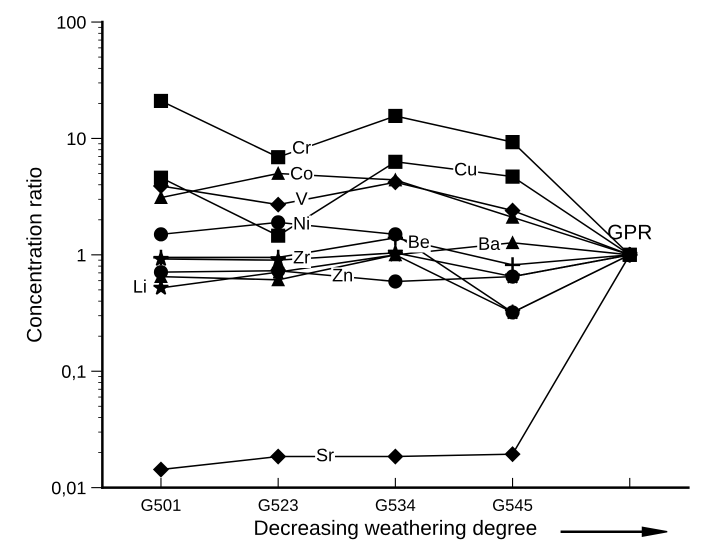  What do you see at coordinates (140, 286) in the screenshot?
I see `series-label: Li` at bounding box center [140, 286].